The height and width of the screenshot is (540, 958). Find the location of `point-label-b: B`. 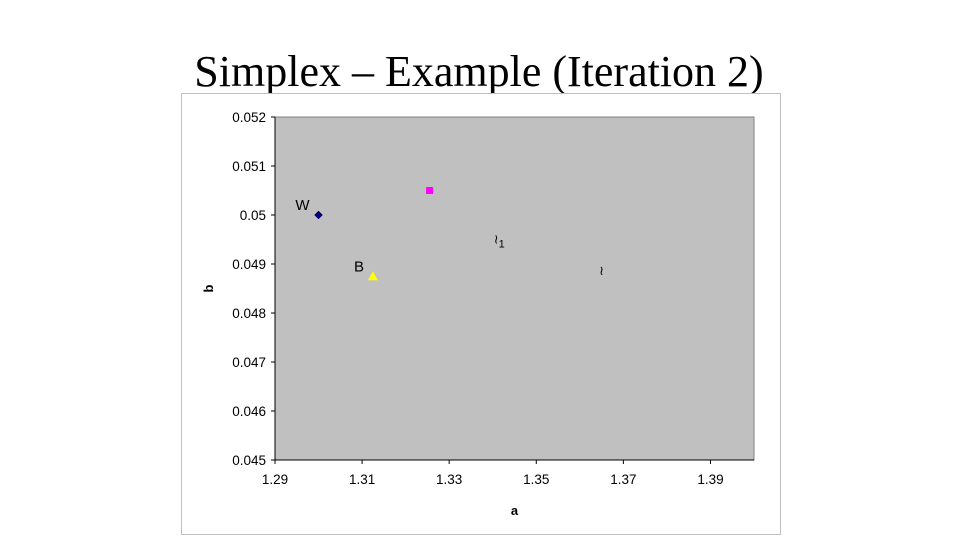

point-label-b: B is located at coordinates (359, 266).